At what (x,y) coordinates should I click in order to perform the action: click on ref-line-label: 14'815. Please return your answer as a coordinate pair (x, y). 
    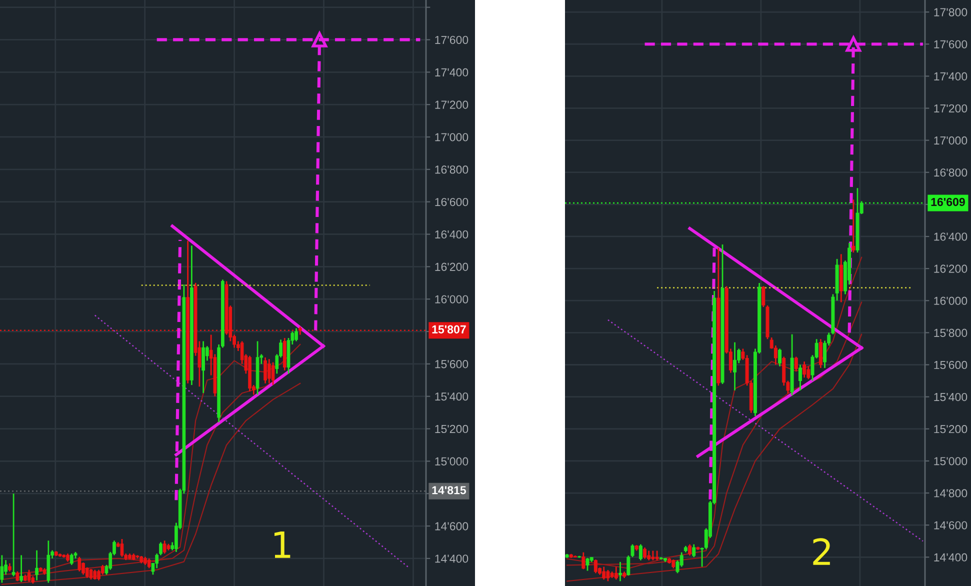
    Looking at the image, I should click on (449, 490).